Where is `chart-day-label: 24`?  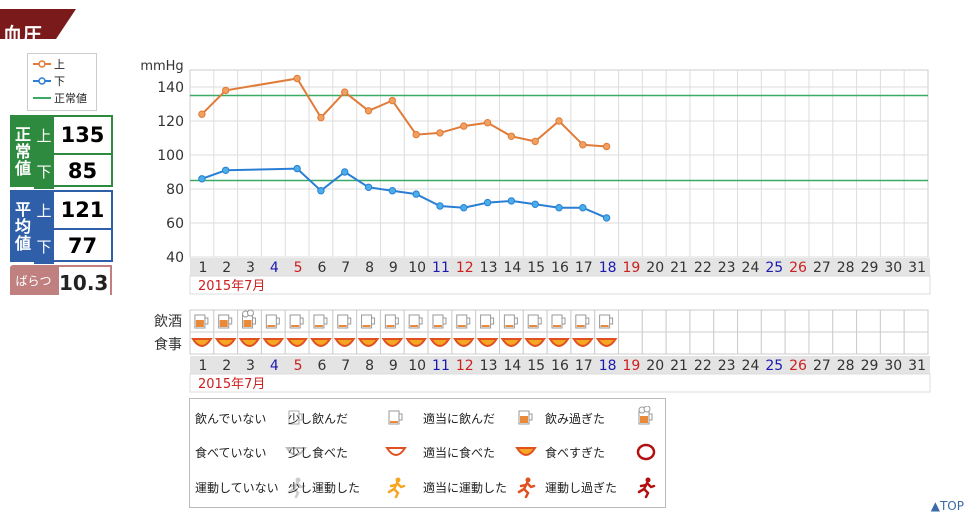
chart-day-label: 24 is located at coordinates (751, 268).